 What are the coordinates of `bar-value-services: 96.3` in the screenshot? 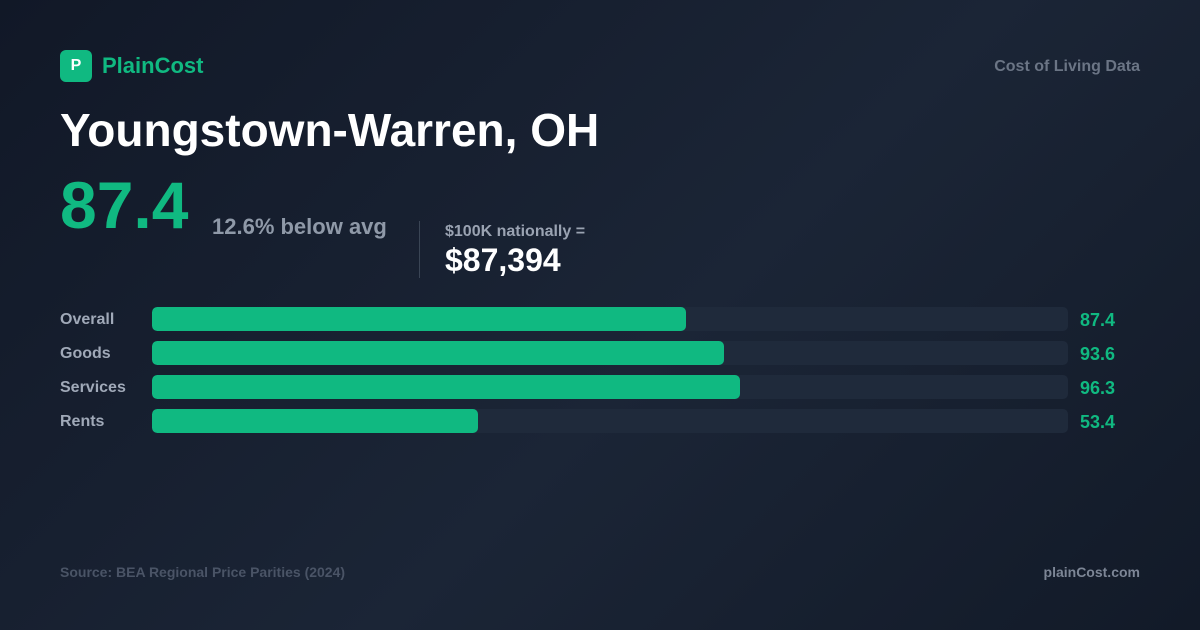 It's located at (1098, 388).